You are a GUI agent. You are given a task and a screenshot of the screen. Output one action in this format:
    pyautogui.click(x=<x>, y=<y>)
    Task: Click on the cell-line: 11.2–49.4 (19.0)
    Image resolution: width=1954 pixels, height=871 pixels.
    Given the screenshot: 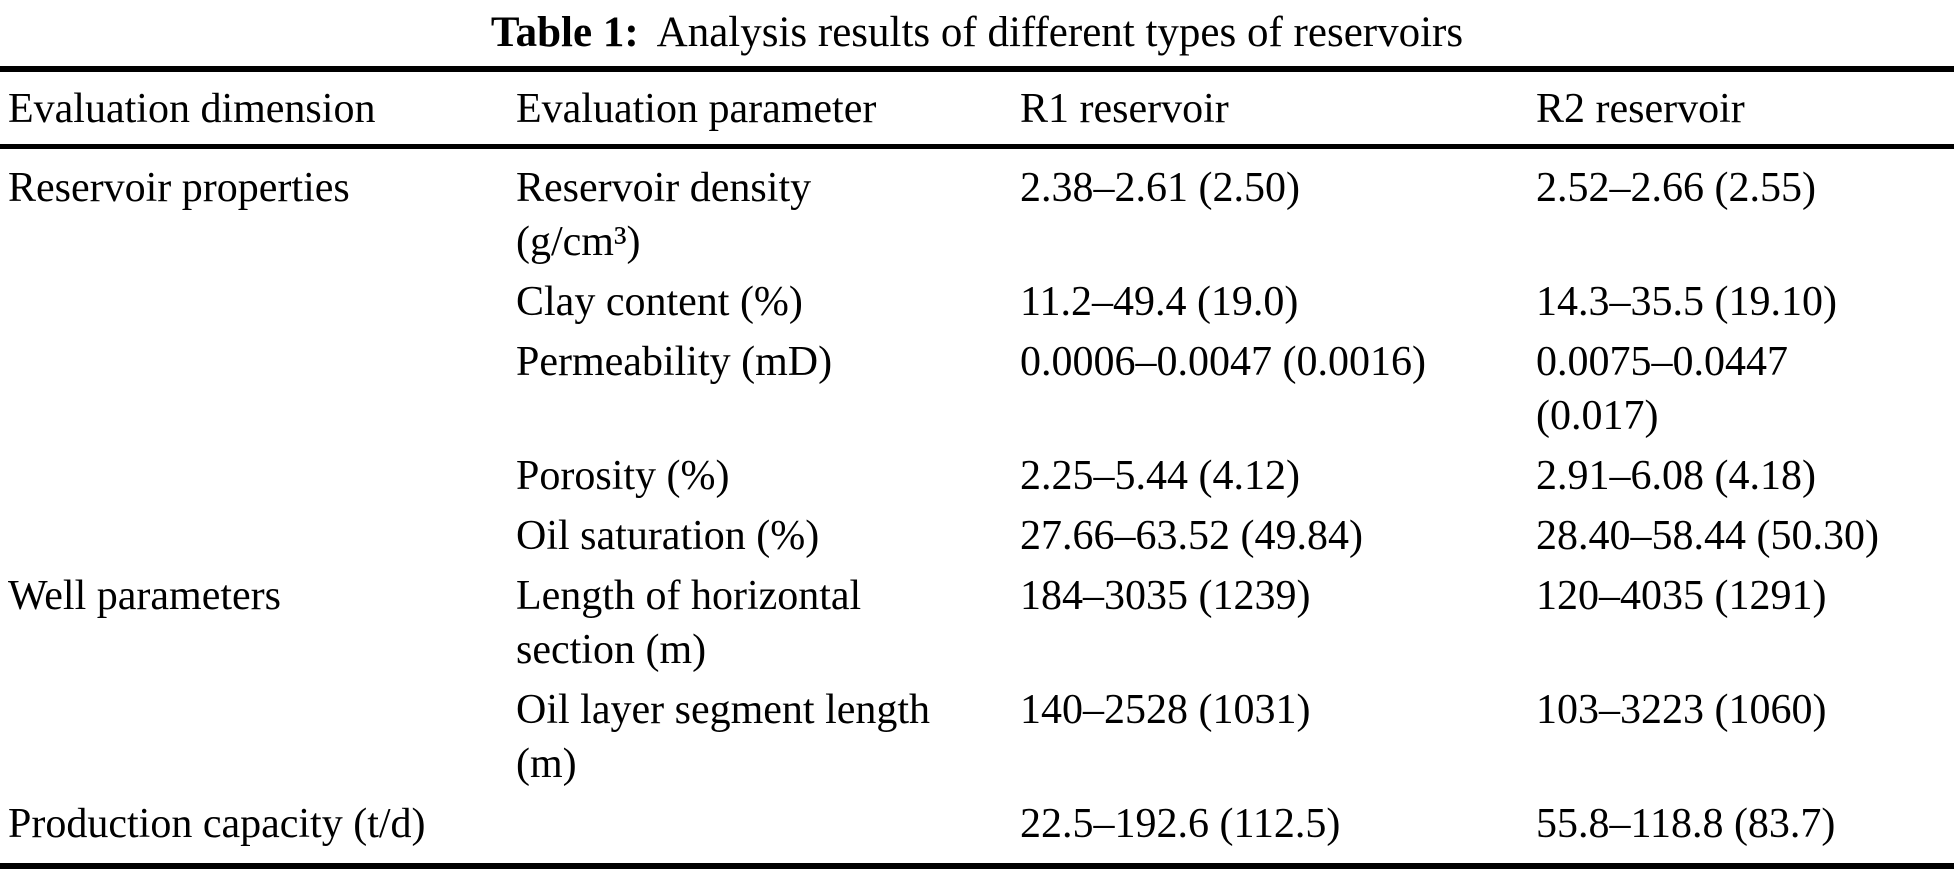 What is the action you would take?
    pyautogui.click(x=1159, y=302)
    